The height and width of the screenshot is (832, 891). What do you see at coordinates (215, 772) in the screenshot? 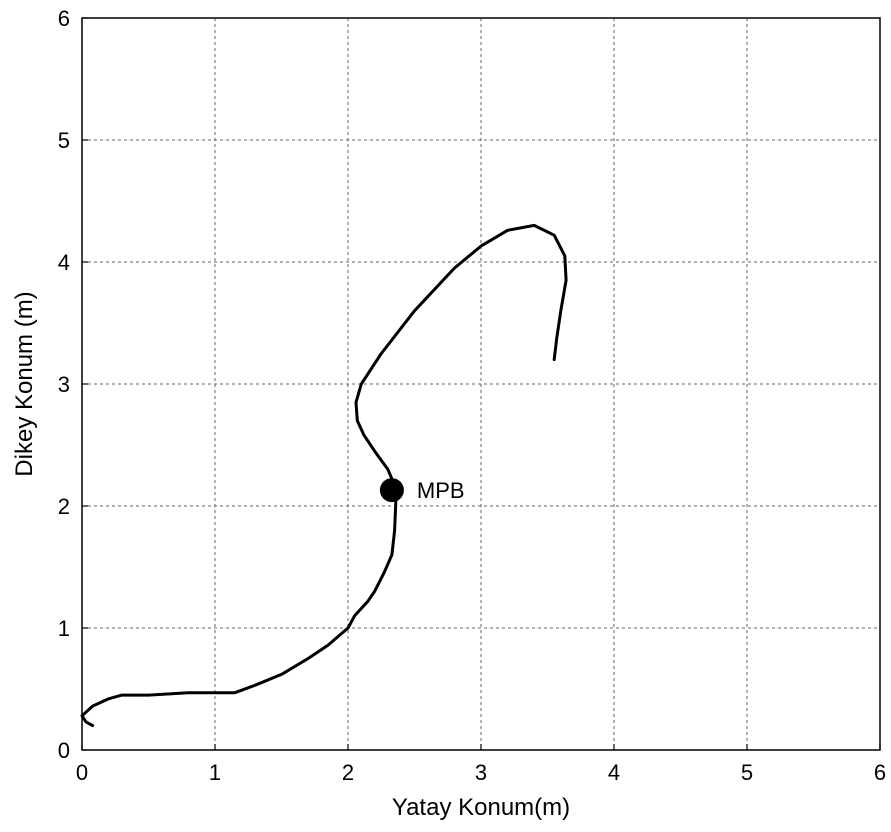
I see `x-tick-label-1: 1` at bounding box center [215, 772].